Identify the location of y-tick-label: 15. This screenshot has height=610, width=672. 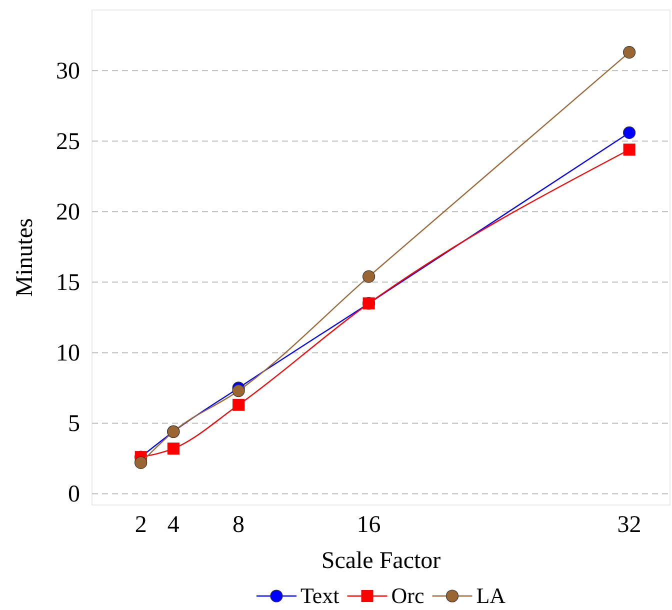
(68, 283).